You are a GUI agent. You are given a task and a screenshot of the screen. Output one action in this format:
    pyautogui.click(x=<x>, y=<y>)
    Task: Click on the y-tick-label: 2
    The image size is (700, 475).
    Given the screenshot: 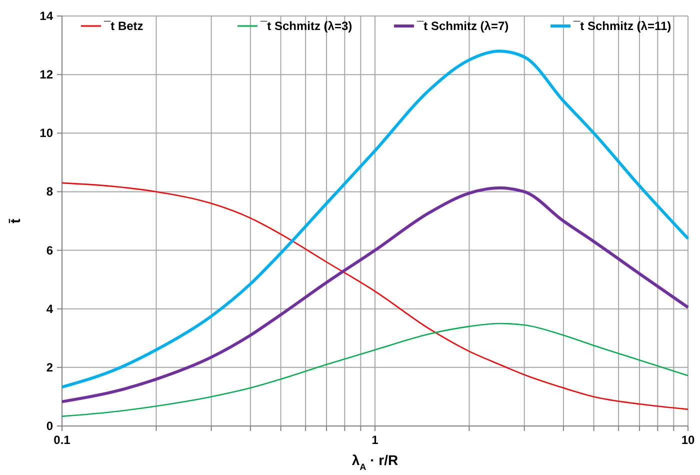 What is the action you would take?
    pyautogui.click(x=50, y=367)
    